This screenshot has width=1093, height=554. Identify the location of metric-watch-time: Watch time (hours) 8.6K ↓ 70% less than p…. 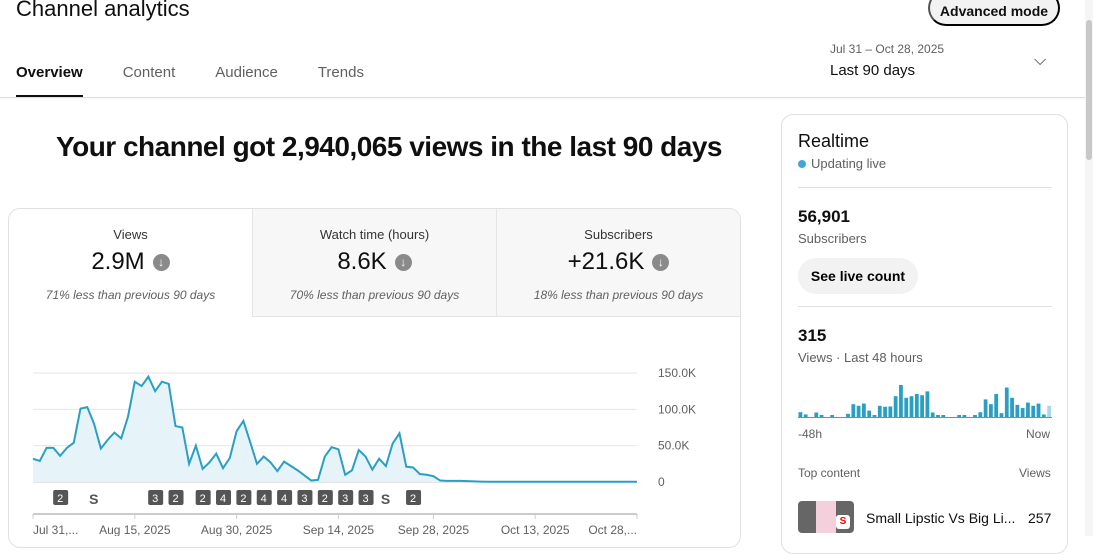
(374, 263).